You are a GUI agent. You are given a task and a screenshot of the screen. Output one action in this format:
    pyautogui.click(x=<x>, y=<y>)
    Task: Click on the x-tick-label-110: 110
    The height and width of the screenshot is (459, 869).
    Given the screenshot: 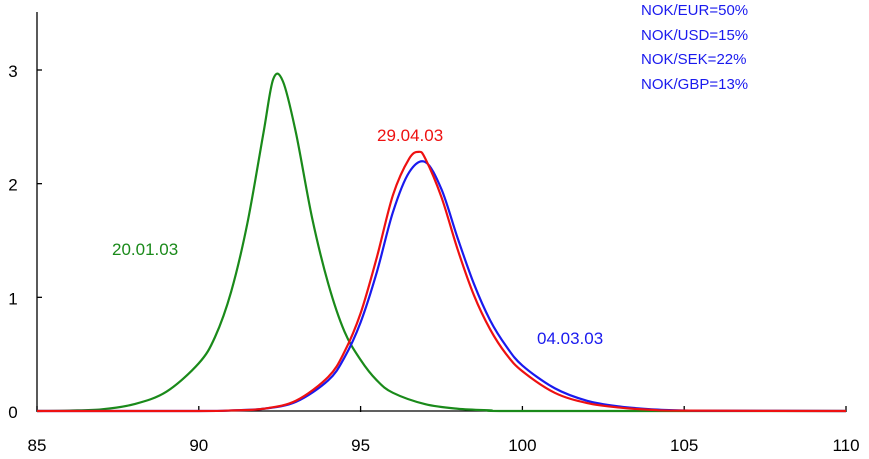 What is the action you would take?
    pyautogui.click(x=845, y=445)
    